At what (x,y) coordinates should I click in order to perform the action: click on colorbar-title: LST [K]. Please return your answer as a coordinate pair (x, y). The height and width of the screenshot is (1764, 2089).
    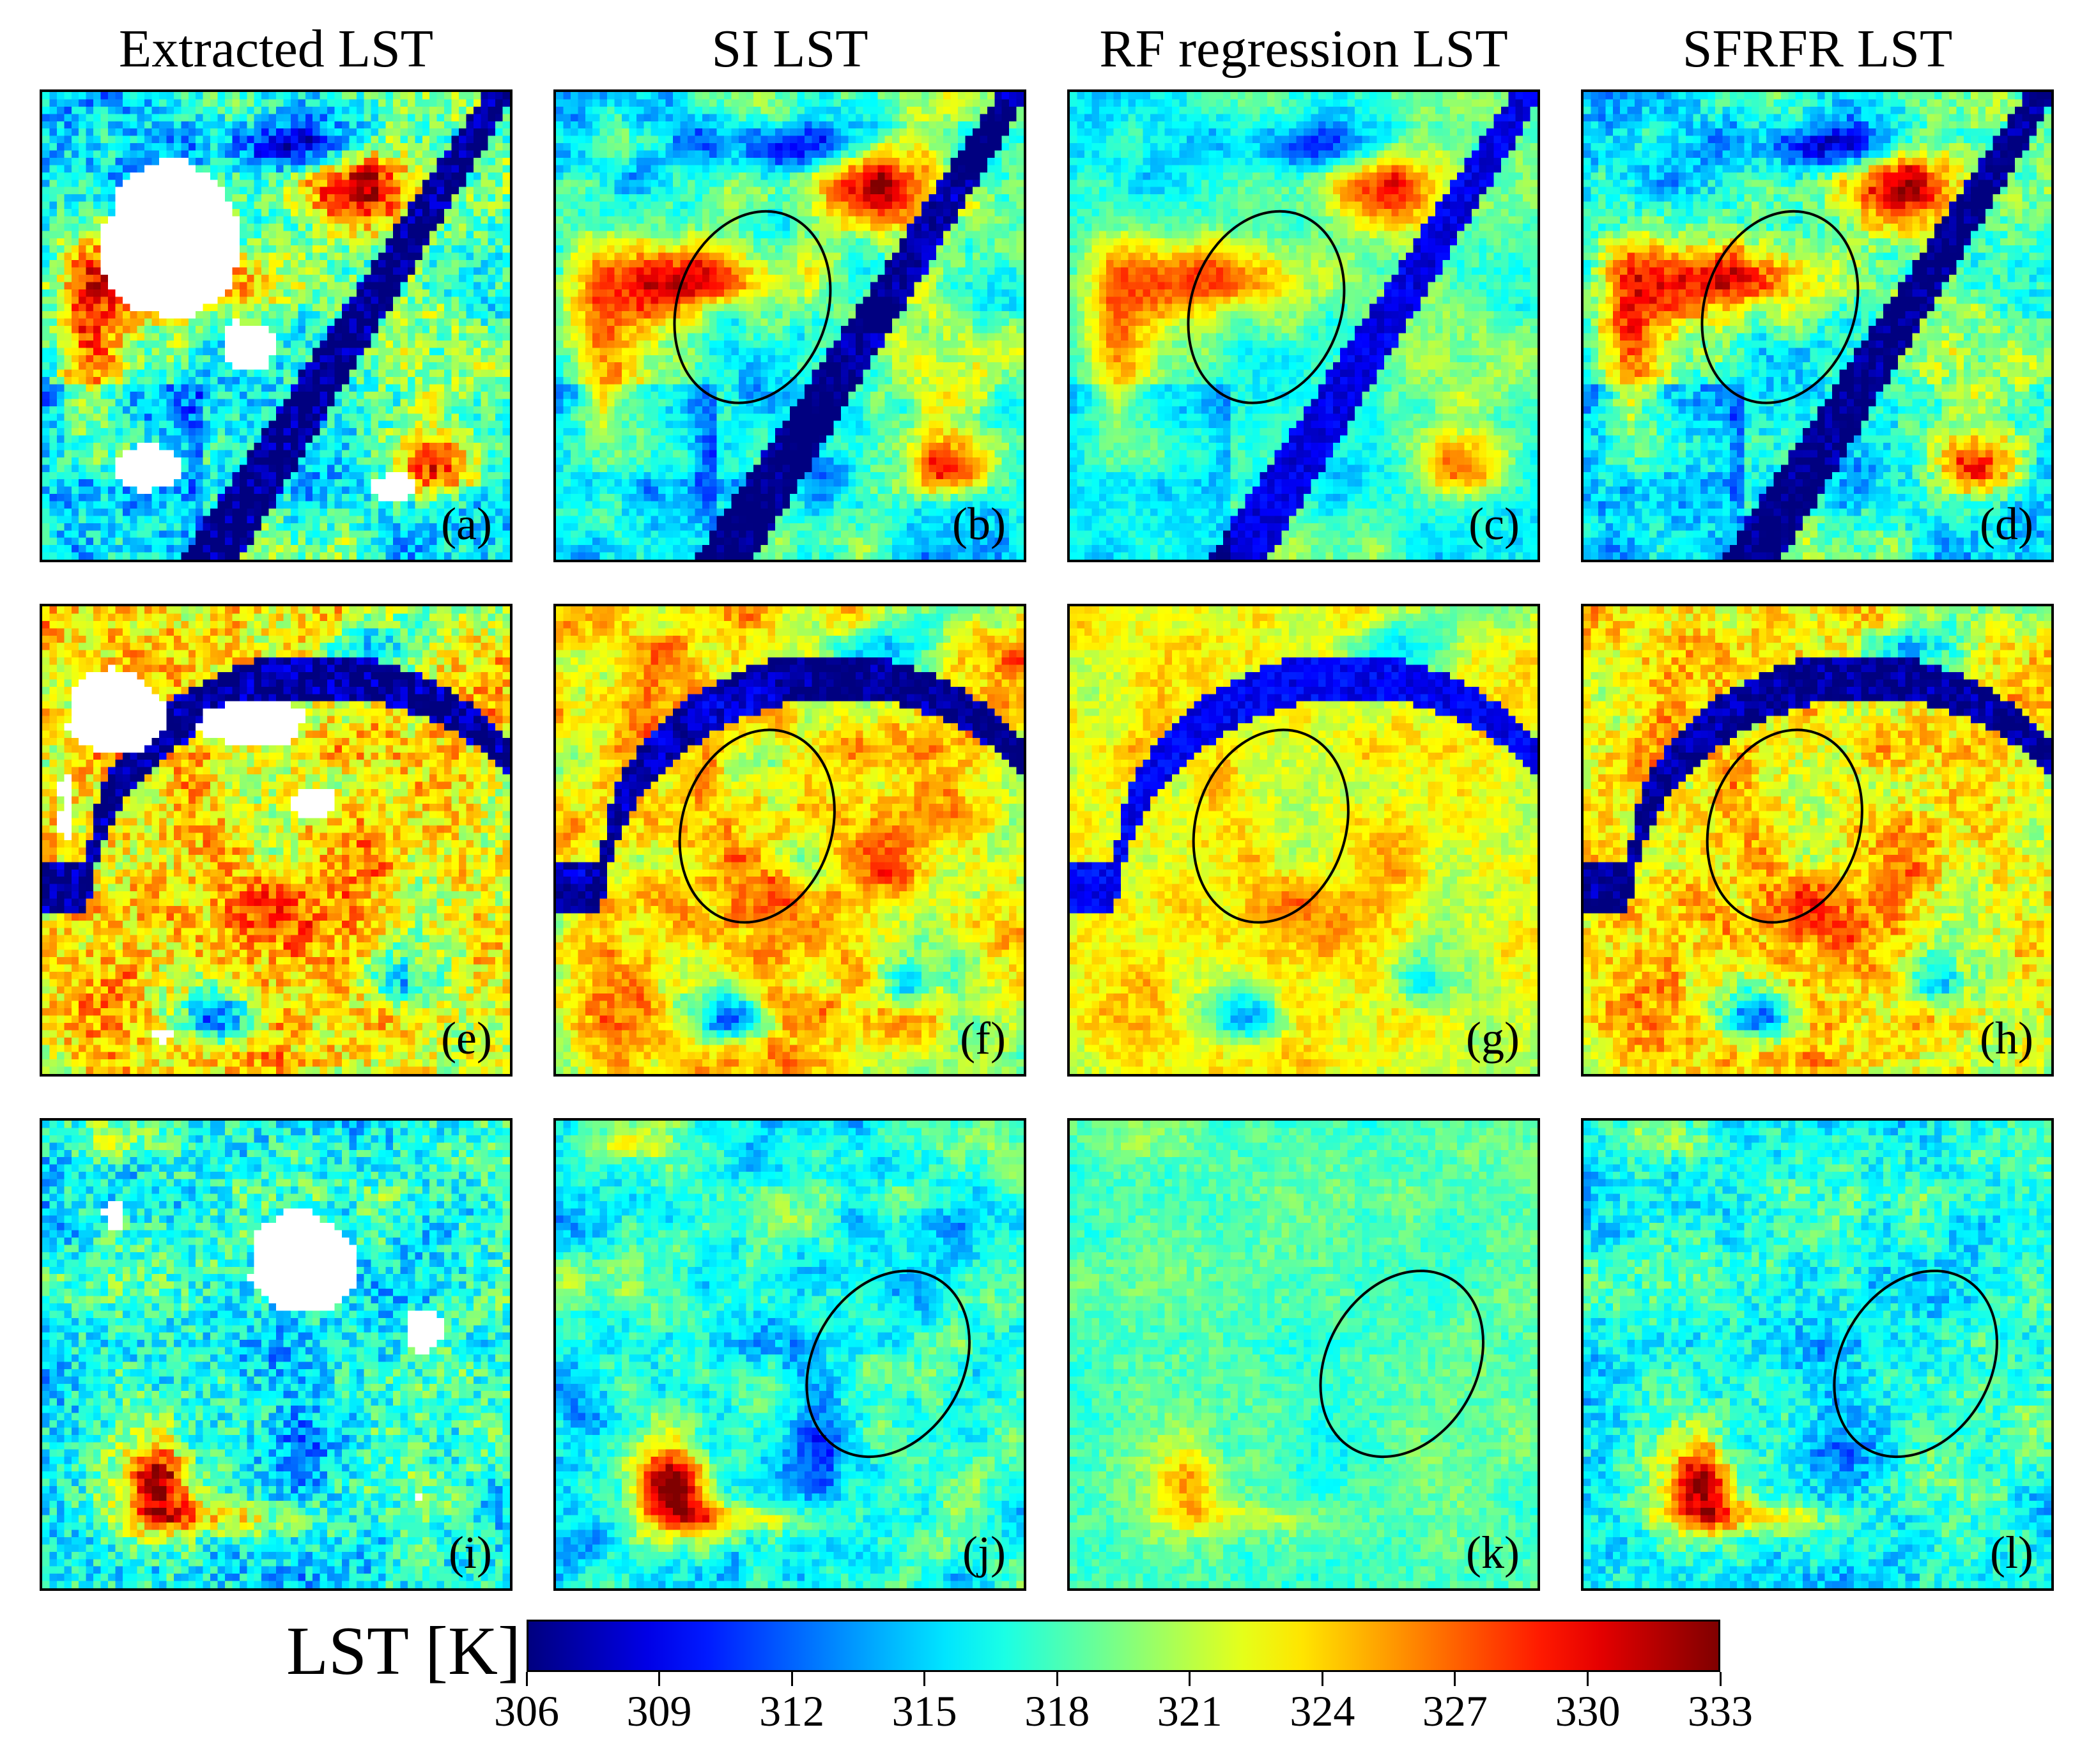
    Looking at the image, I should click on (403, 1651).